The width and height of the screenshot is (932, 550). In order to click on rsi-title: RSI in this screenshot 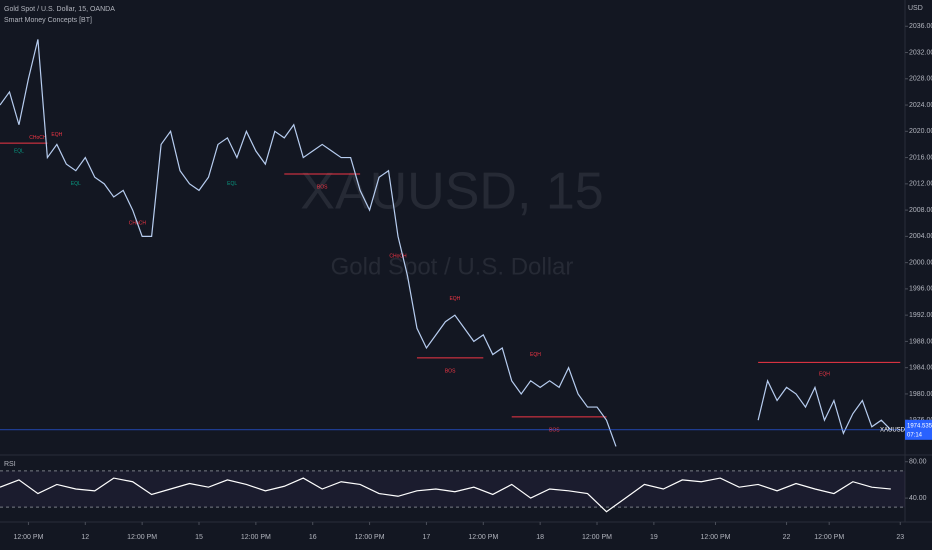, I will do `click(10, 464)`.